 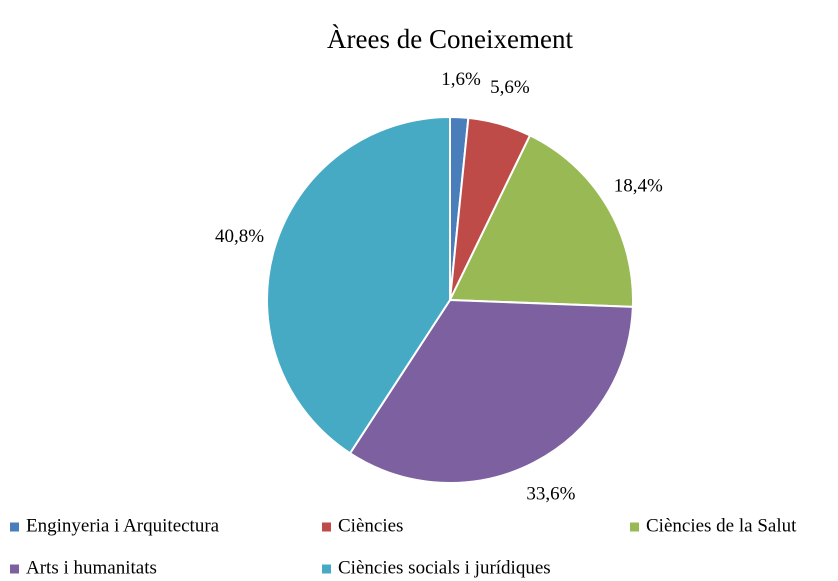 I want to click on legend-label: Ciències, so click(x=370, y=525).